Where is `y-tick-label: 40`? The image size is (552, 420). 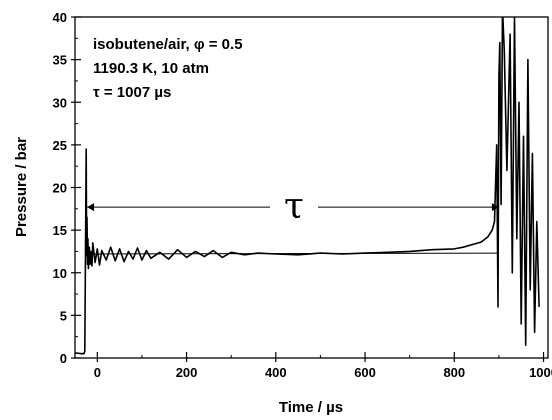 y-tick-label: 40 is located at coordinates (60, 17).